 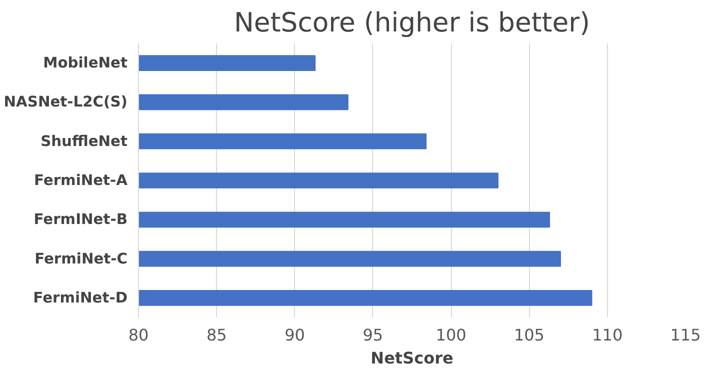 I want to click on x-tick-label: 110, so click(x=607, y=335).